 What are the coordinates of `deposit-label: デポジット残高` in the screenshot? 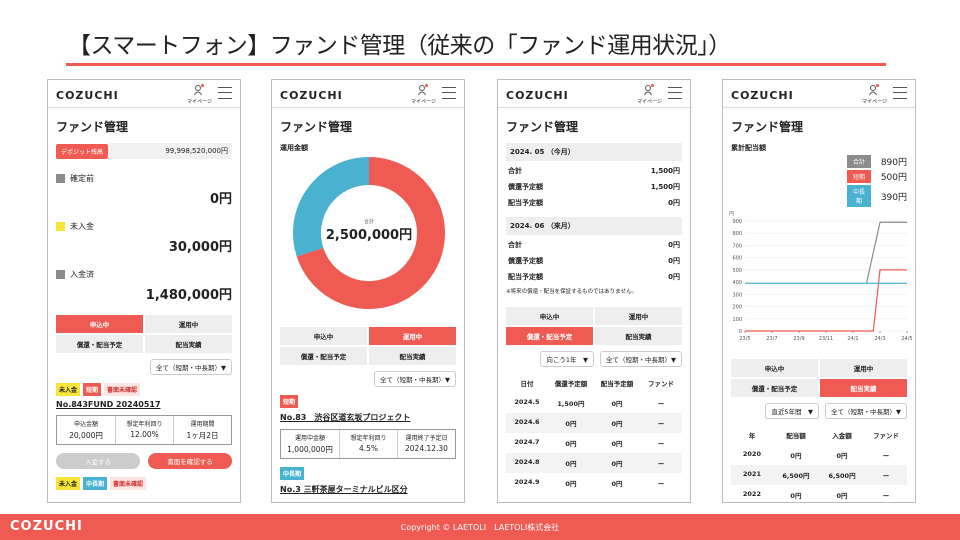 It's located at (82, 151).